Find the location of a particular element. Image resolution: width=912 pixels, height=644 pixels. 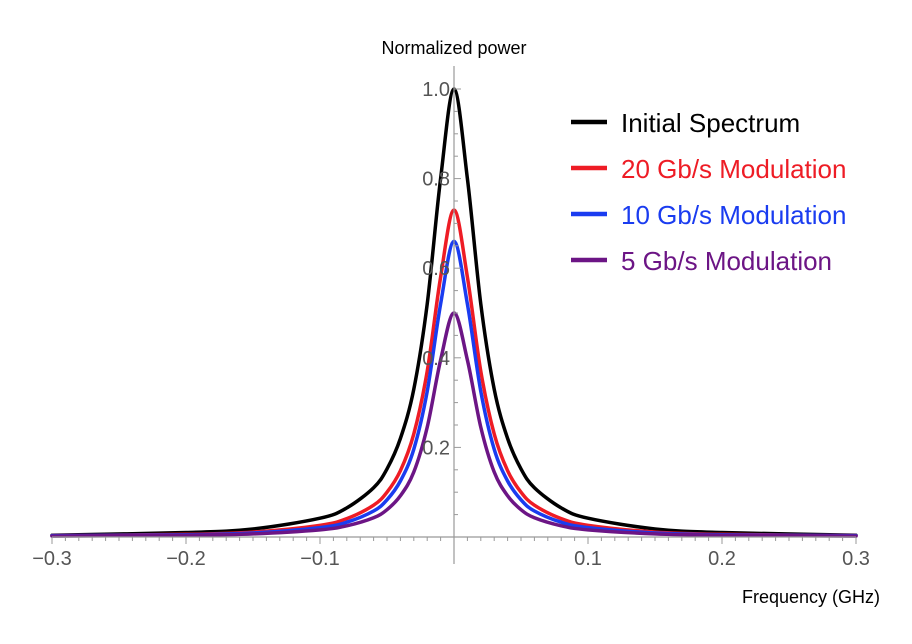

x-tick-label: −0.3 is located at coordinates (51, 559).